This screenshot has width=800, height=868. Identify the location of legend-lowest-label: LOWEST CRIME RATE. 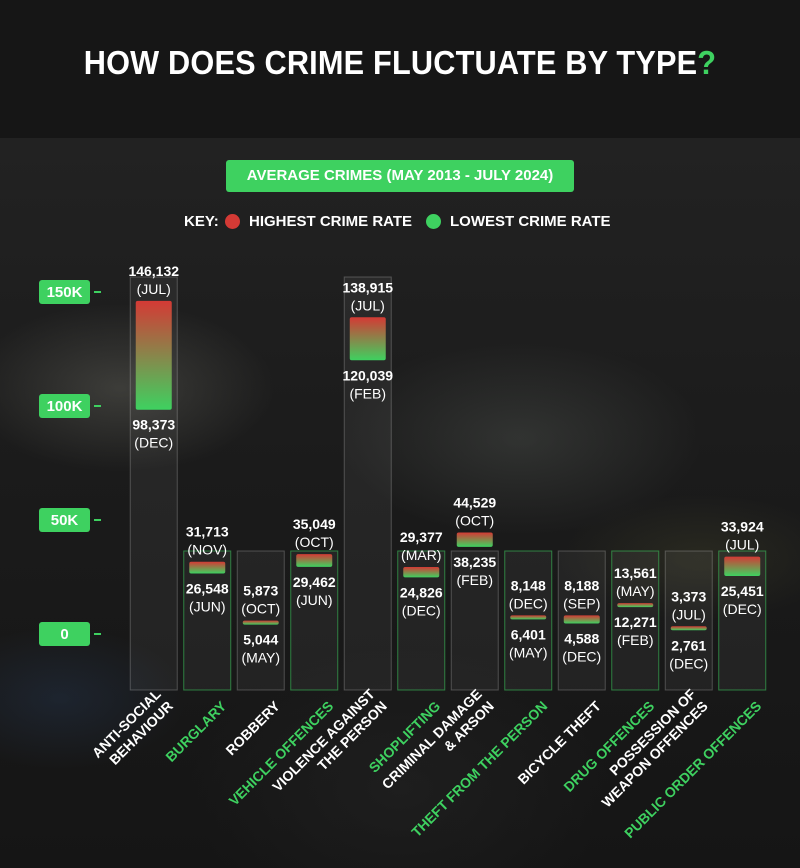
(530, 221).